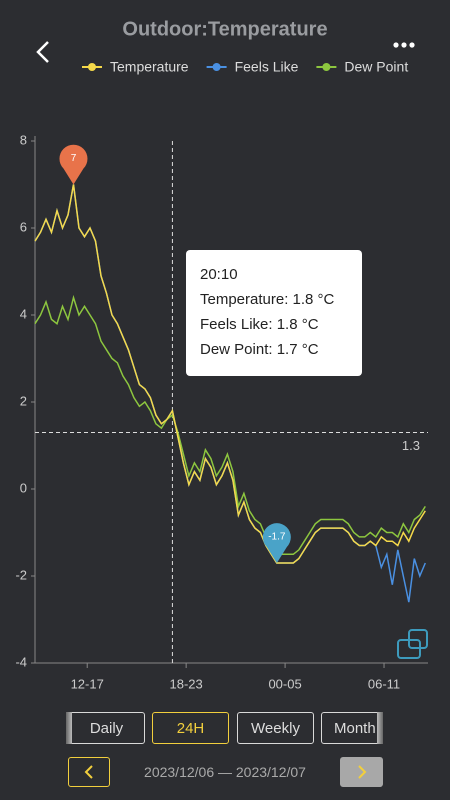 The width and height of the screenshot is (450, 800). I want to click on prev-button, so click(89, 772).